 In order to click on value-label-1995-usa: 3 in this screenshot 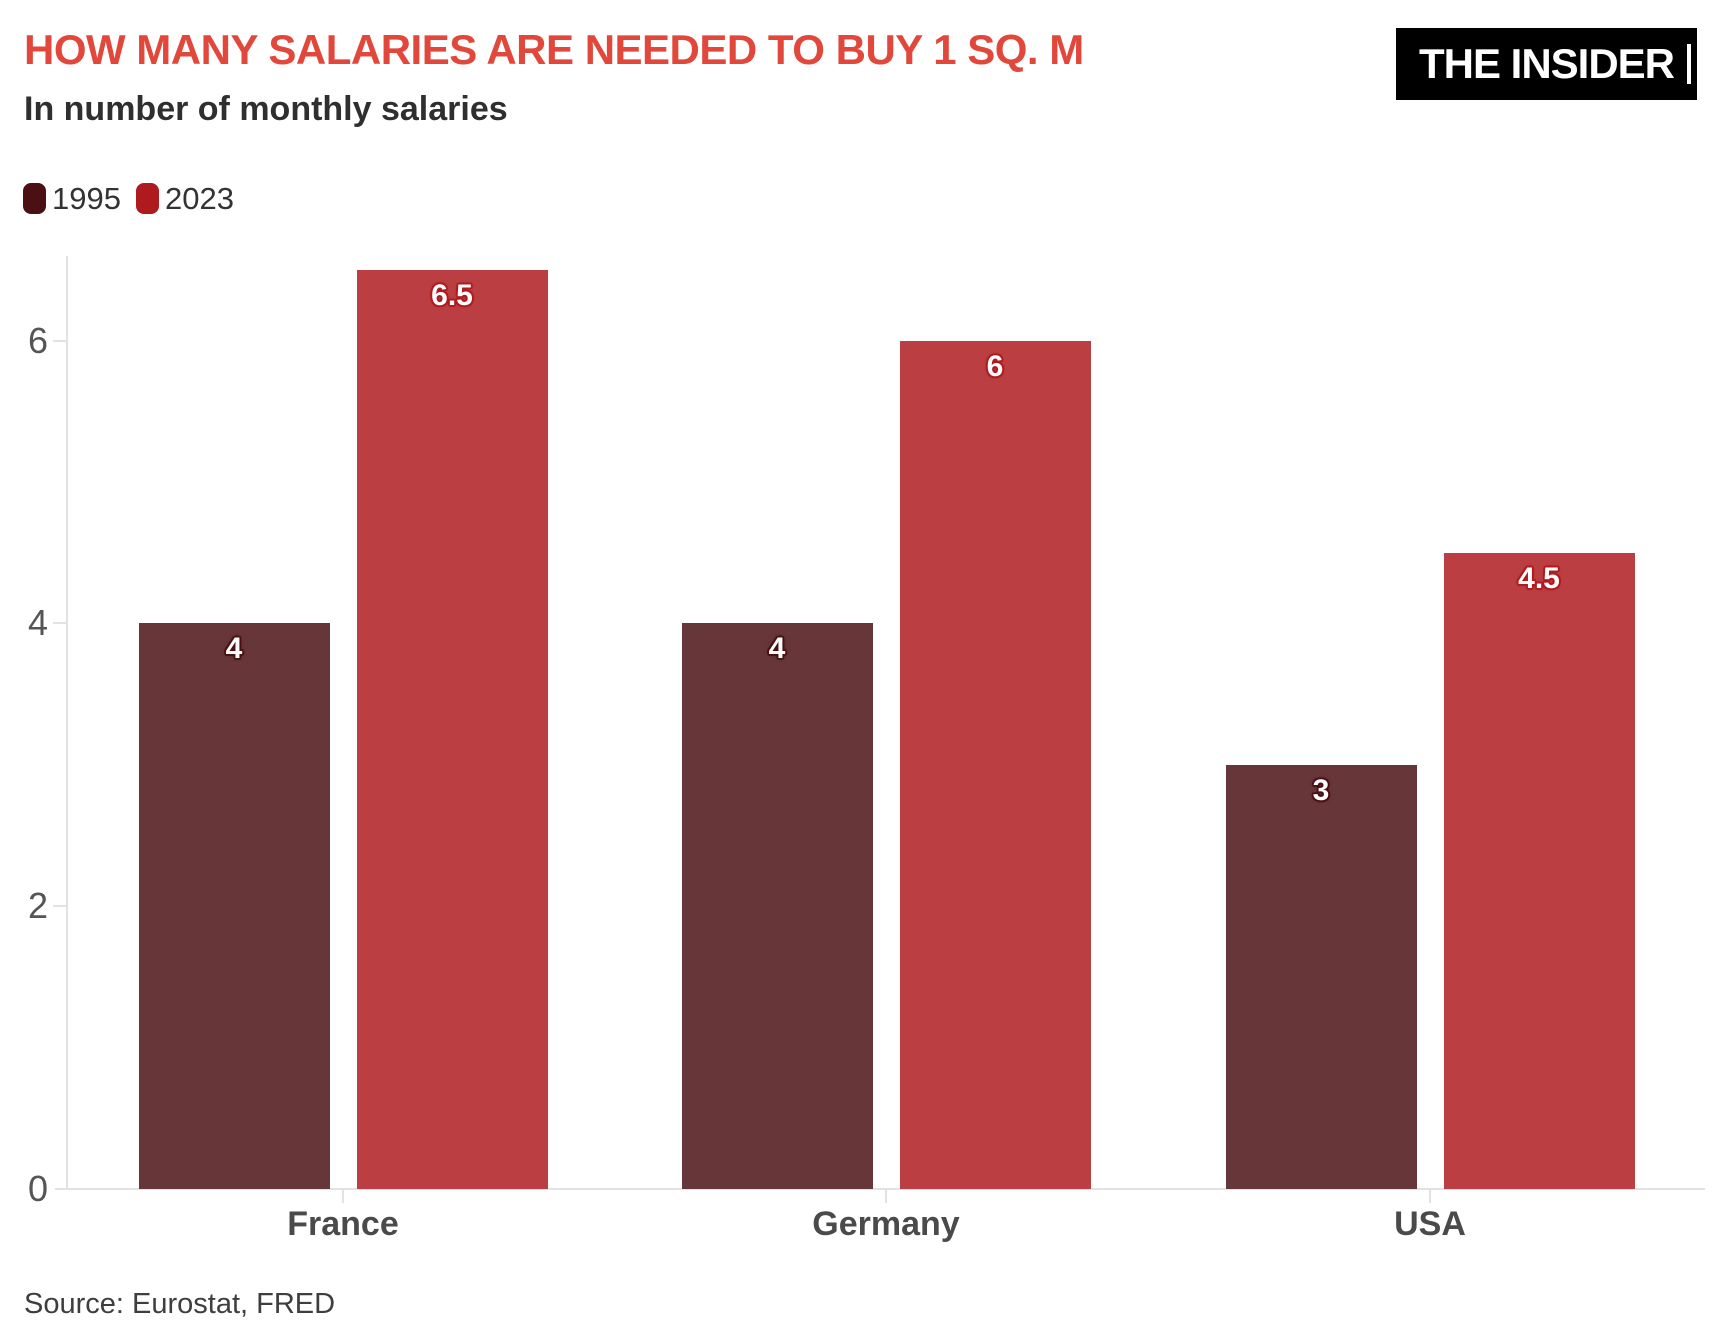, I will do `click(1321, 790)`.